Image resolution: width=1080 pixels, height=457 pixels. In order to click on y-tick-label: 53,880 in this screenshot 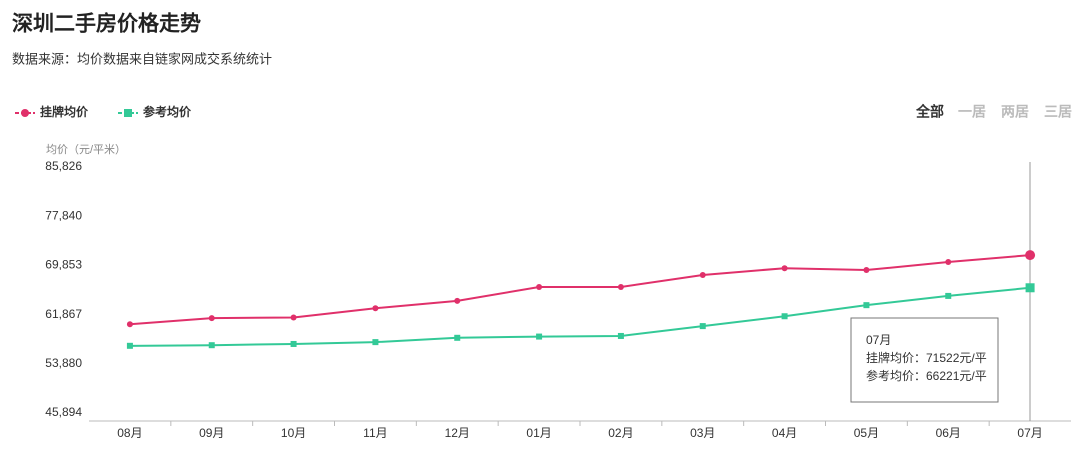, I will do `click(63, 363)`.